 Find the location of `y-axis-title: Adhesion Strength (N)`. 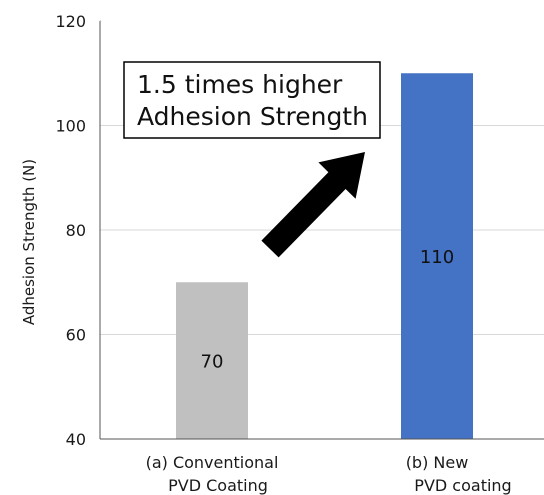

y-axis-title: Adhesion Strength (N) is located at coordinates (29, 242).